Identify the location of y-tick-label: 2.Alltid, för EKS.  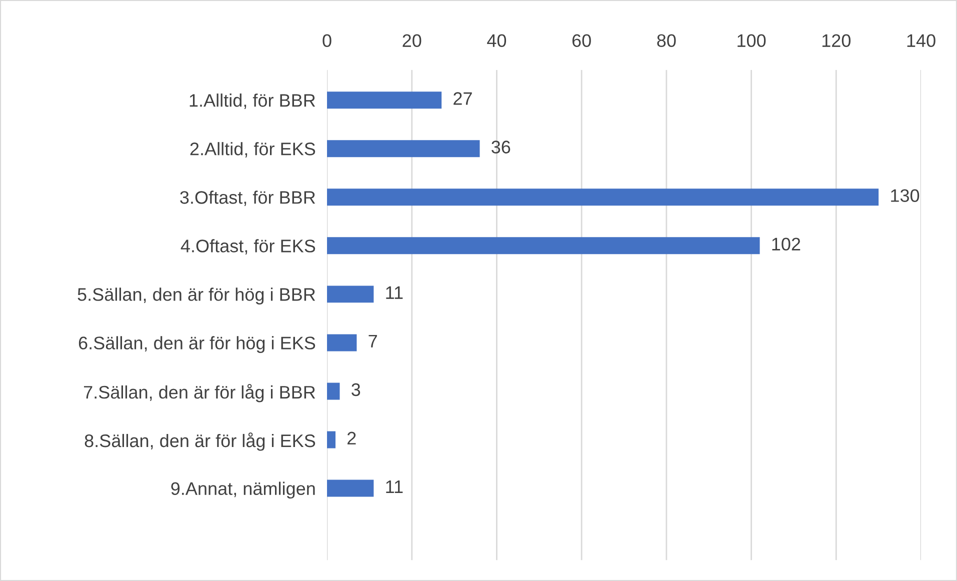
(253, 150).